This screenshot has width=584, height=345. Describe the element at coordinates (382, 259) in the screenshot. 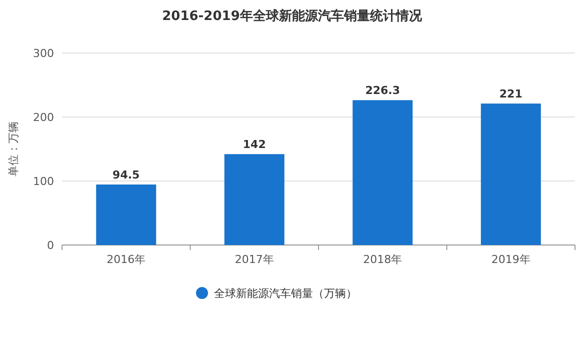

I see `x-tick-label: 2018年` at that location.